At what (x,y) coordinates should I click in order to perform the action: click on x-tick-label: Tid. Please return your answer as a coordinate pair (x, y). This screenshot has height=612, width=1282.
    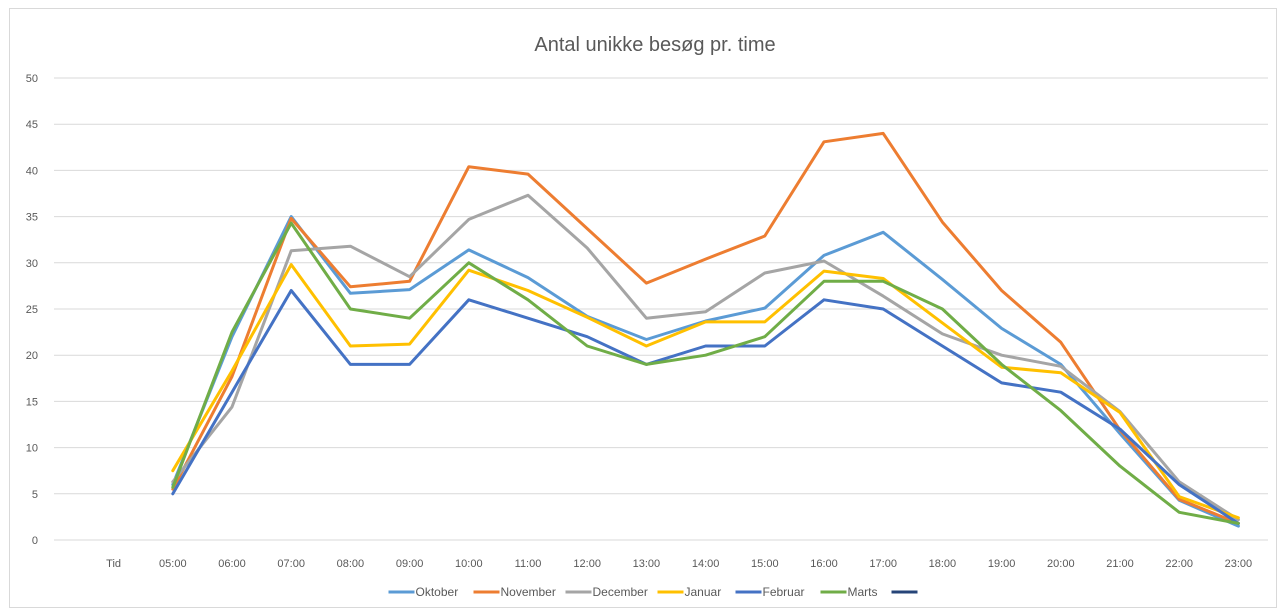
    Looking at the image, I should click on (113, 564).